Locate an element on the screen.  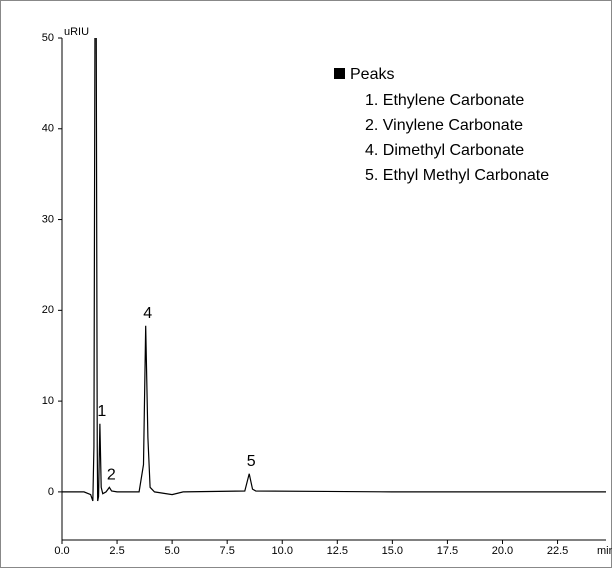
y-tick-label: 10 is located at coordinates (48, 401).